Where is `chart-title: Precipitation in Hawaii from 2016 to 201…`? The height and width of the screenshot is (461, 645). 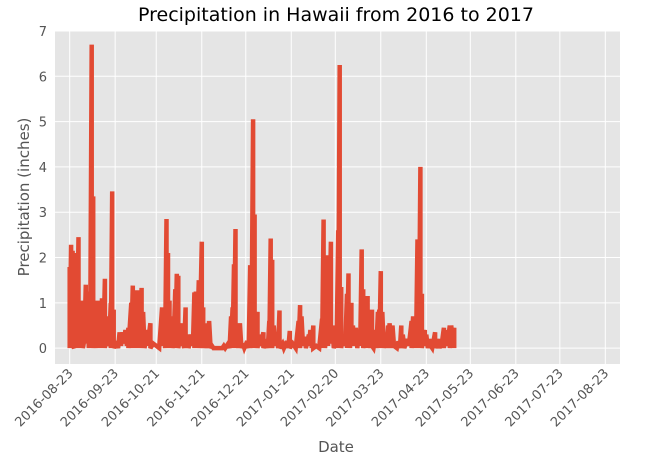 chart-title: Precipitation in Hawaii from 2016 to 201… is located at coordinates (336, 15).